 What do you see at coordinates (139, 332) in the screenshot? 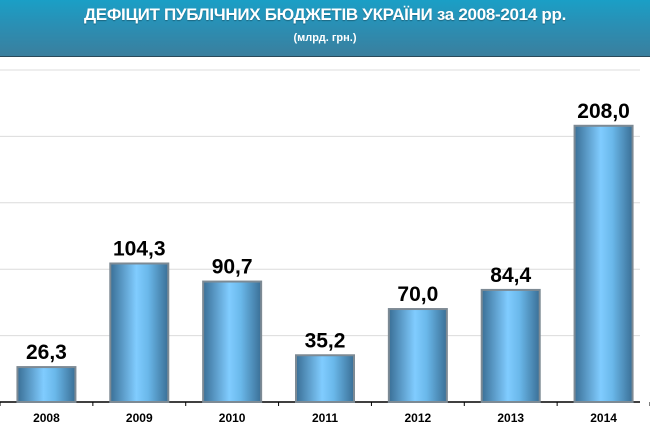
I see `bar-2009` at bounding box center [139, 332].